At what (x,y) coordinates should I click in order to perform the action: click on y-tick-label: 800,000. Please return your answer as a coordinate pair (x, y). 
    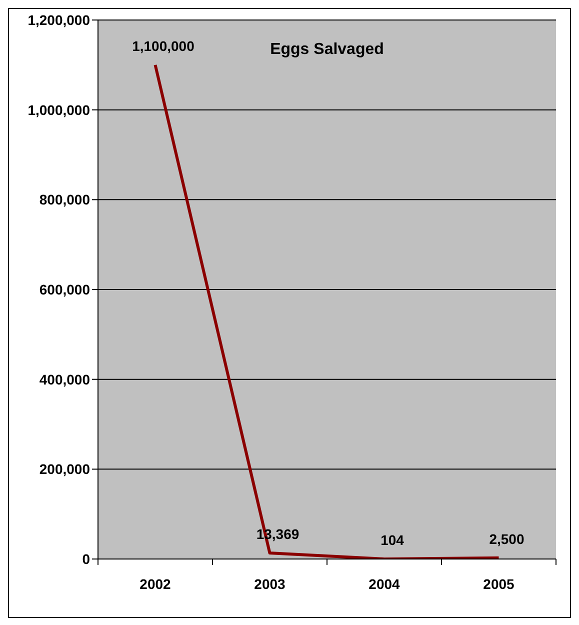
    Looking at the image, I should click on (64, 200).